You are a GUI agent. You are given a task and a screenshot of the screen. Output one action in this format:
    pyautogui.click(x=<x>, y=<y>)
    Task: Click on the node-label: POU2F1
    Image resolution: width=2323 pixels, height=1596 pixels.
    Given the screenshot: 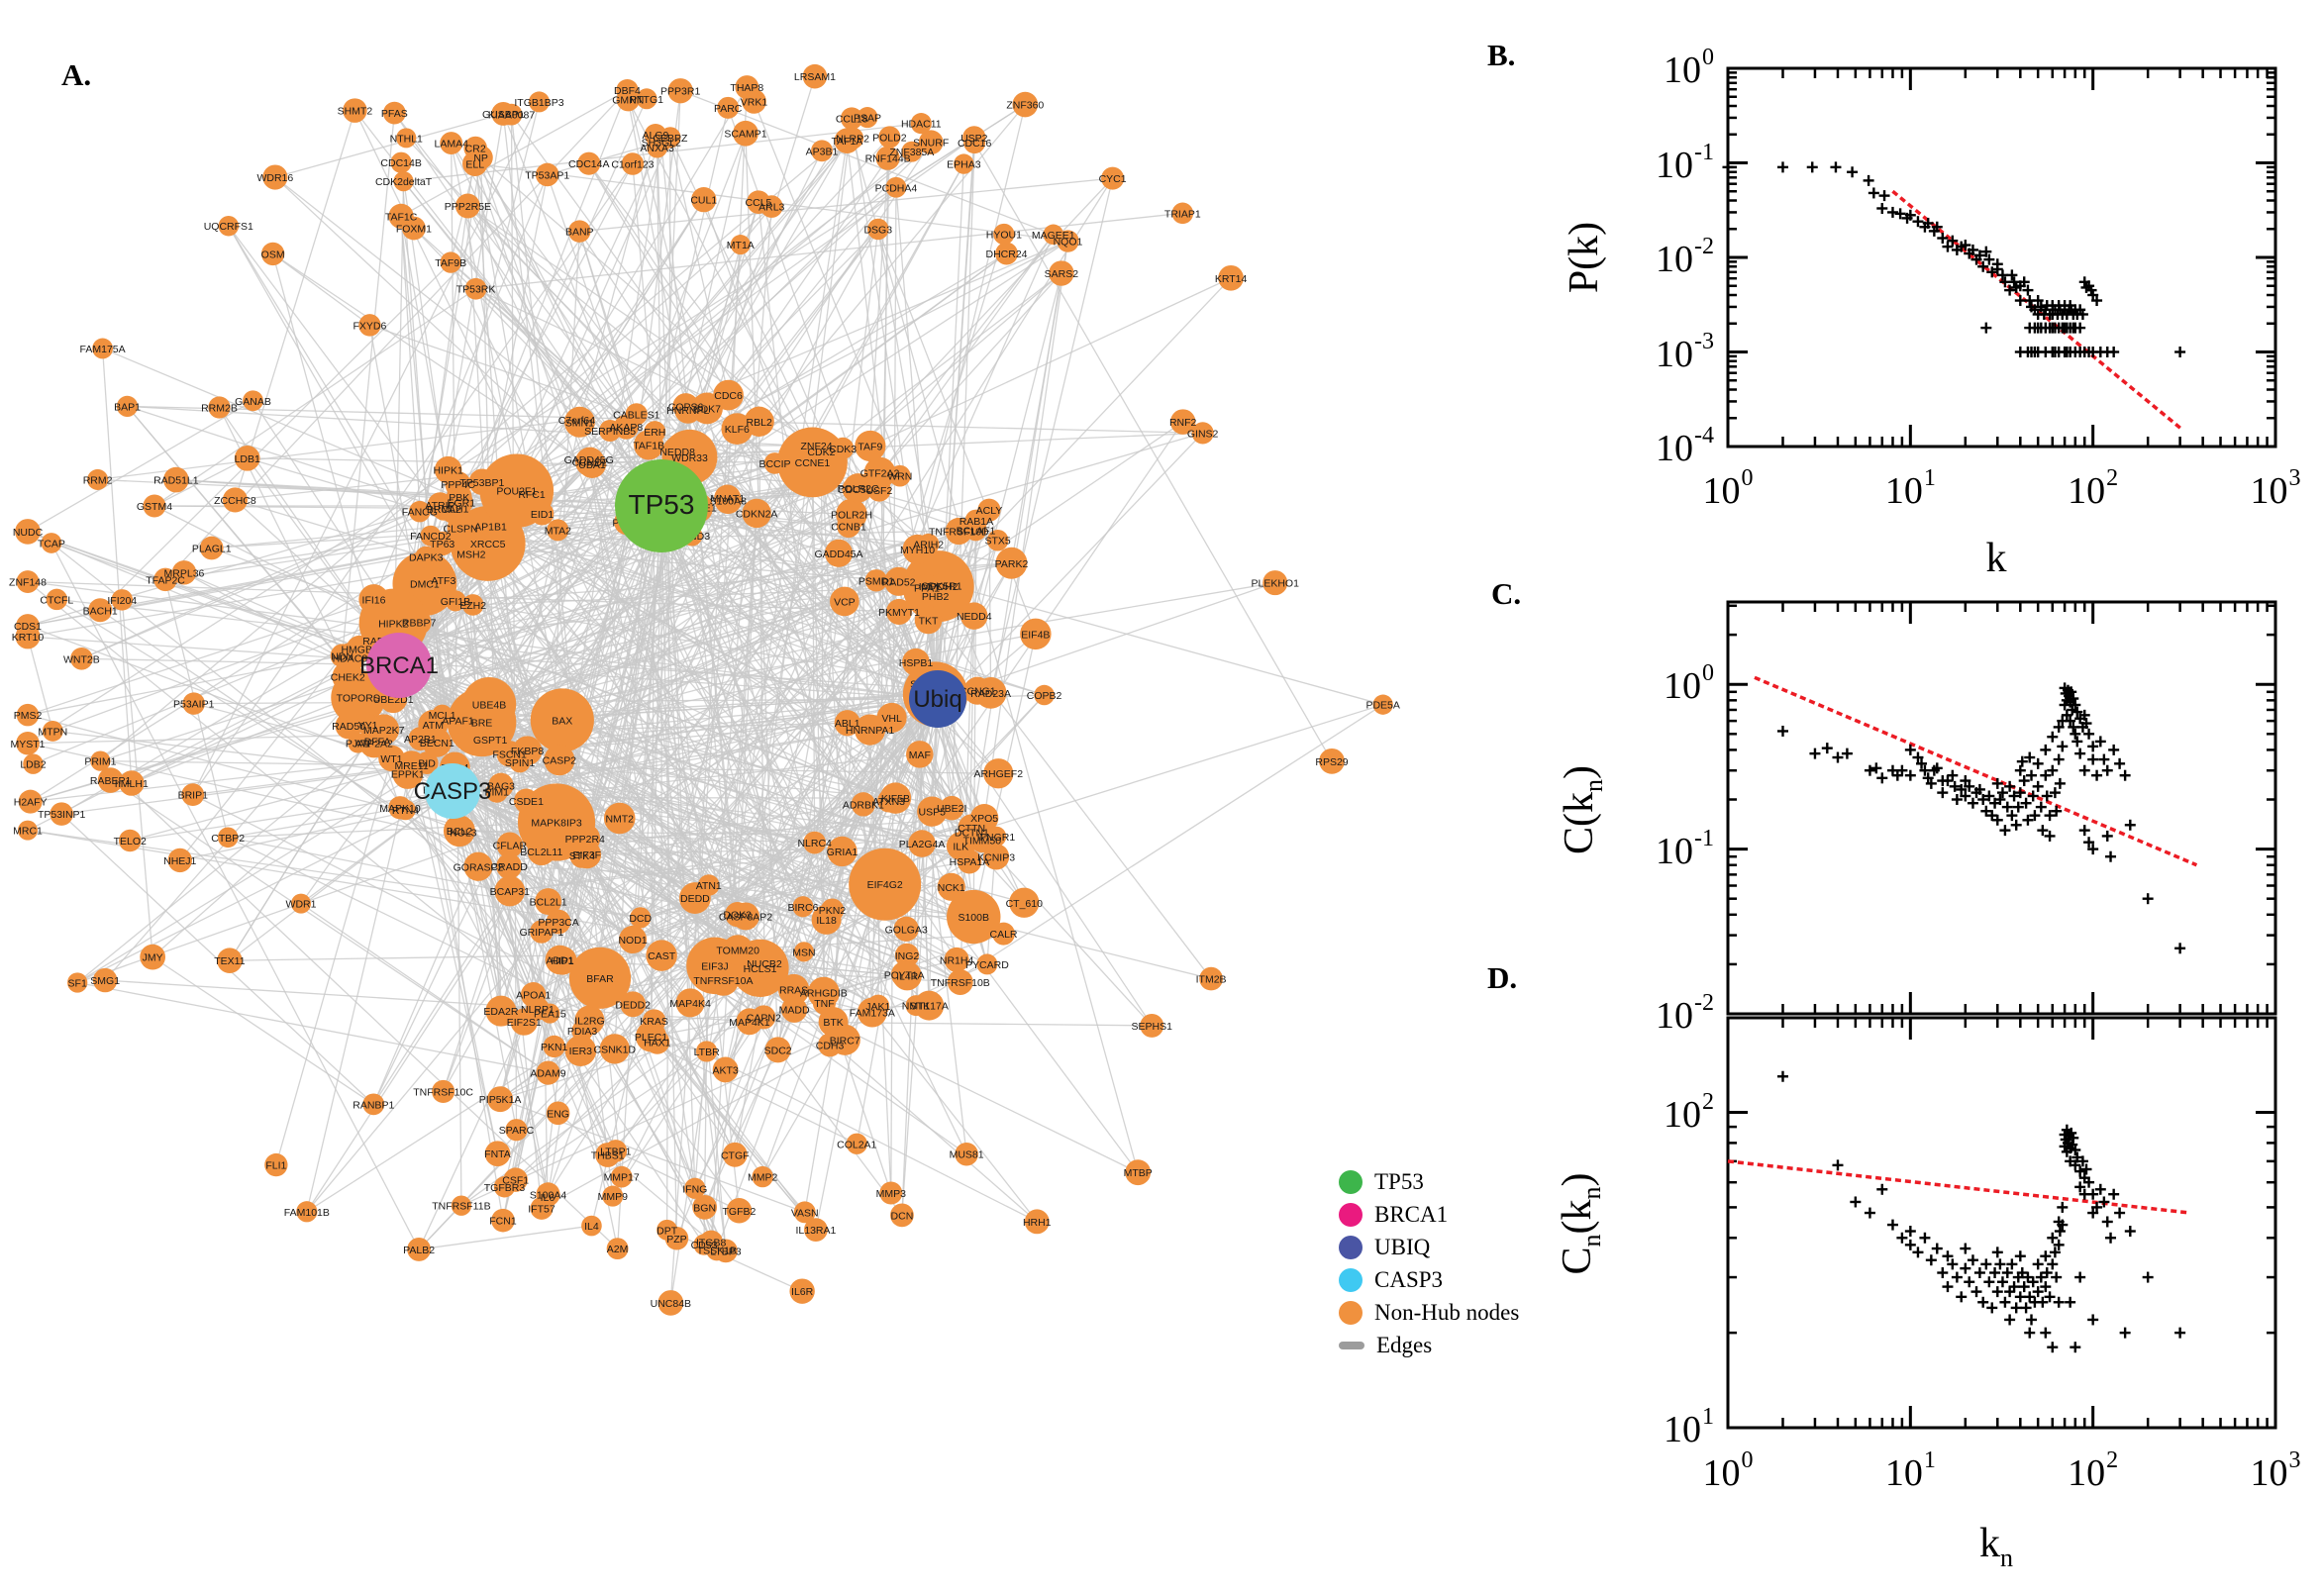 What is the action you would take?
    pyautogui.click(x=516, y=492)
    